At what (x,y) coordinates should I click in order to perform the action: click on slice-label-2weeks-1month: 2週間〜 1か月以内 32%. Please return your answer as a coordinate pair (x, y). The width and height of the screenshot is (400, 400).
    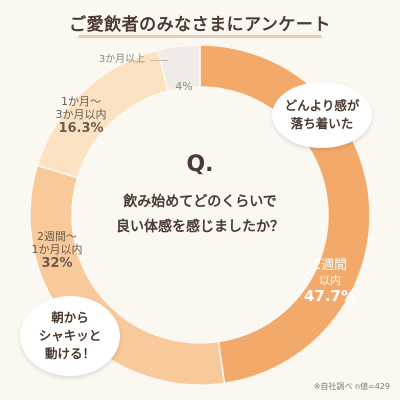
    Looking at the image, I should click on (57, 251).